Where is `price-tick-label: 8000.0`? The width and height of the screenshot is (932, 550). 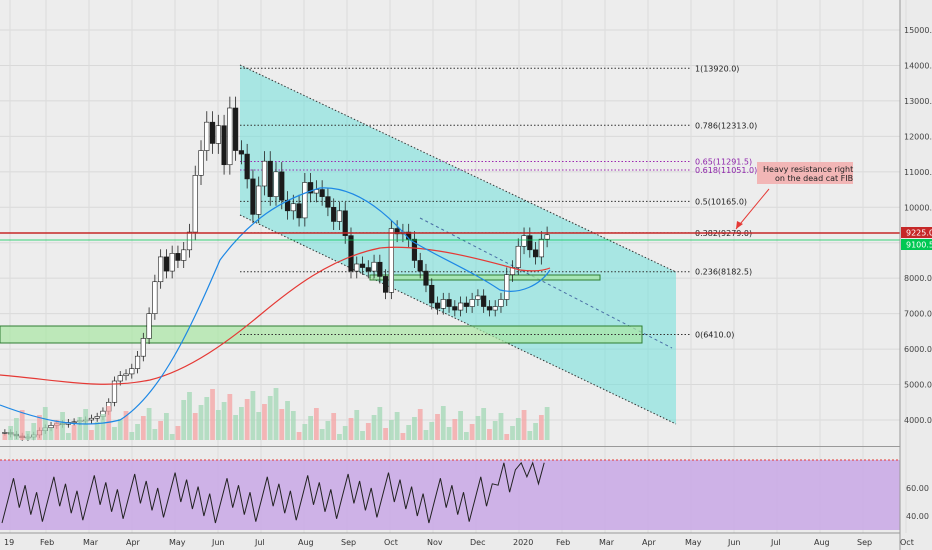
price-tick-label: 8000.0 is located at coordinates (918, 278).